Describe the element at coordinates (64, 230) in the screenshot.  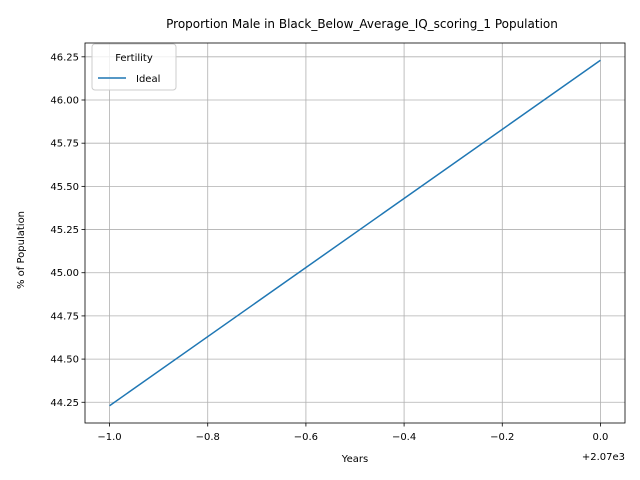
I see `y-tick-label: 45.25` at that location.